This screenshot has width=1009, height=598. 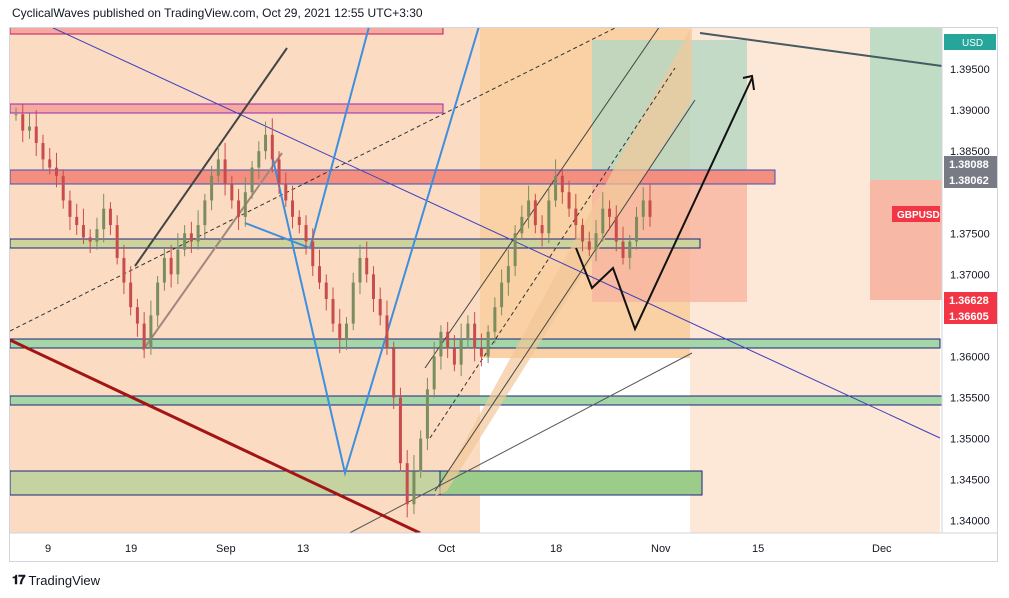 I want to click on y-tick-label: 1.37000, so click(x=970, y=275).